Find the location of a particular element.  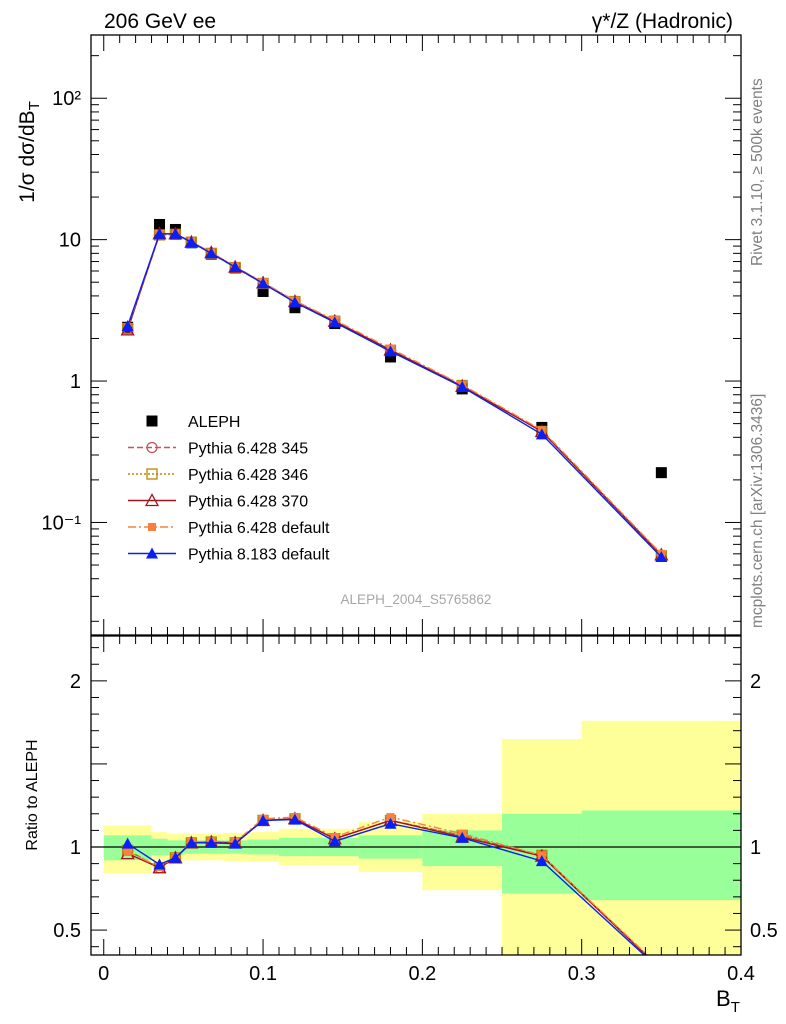

ratio-y-tick-label-right: 2 is located at coordinates (755, 682).